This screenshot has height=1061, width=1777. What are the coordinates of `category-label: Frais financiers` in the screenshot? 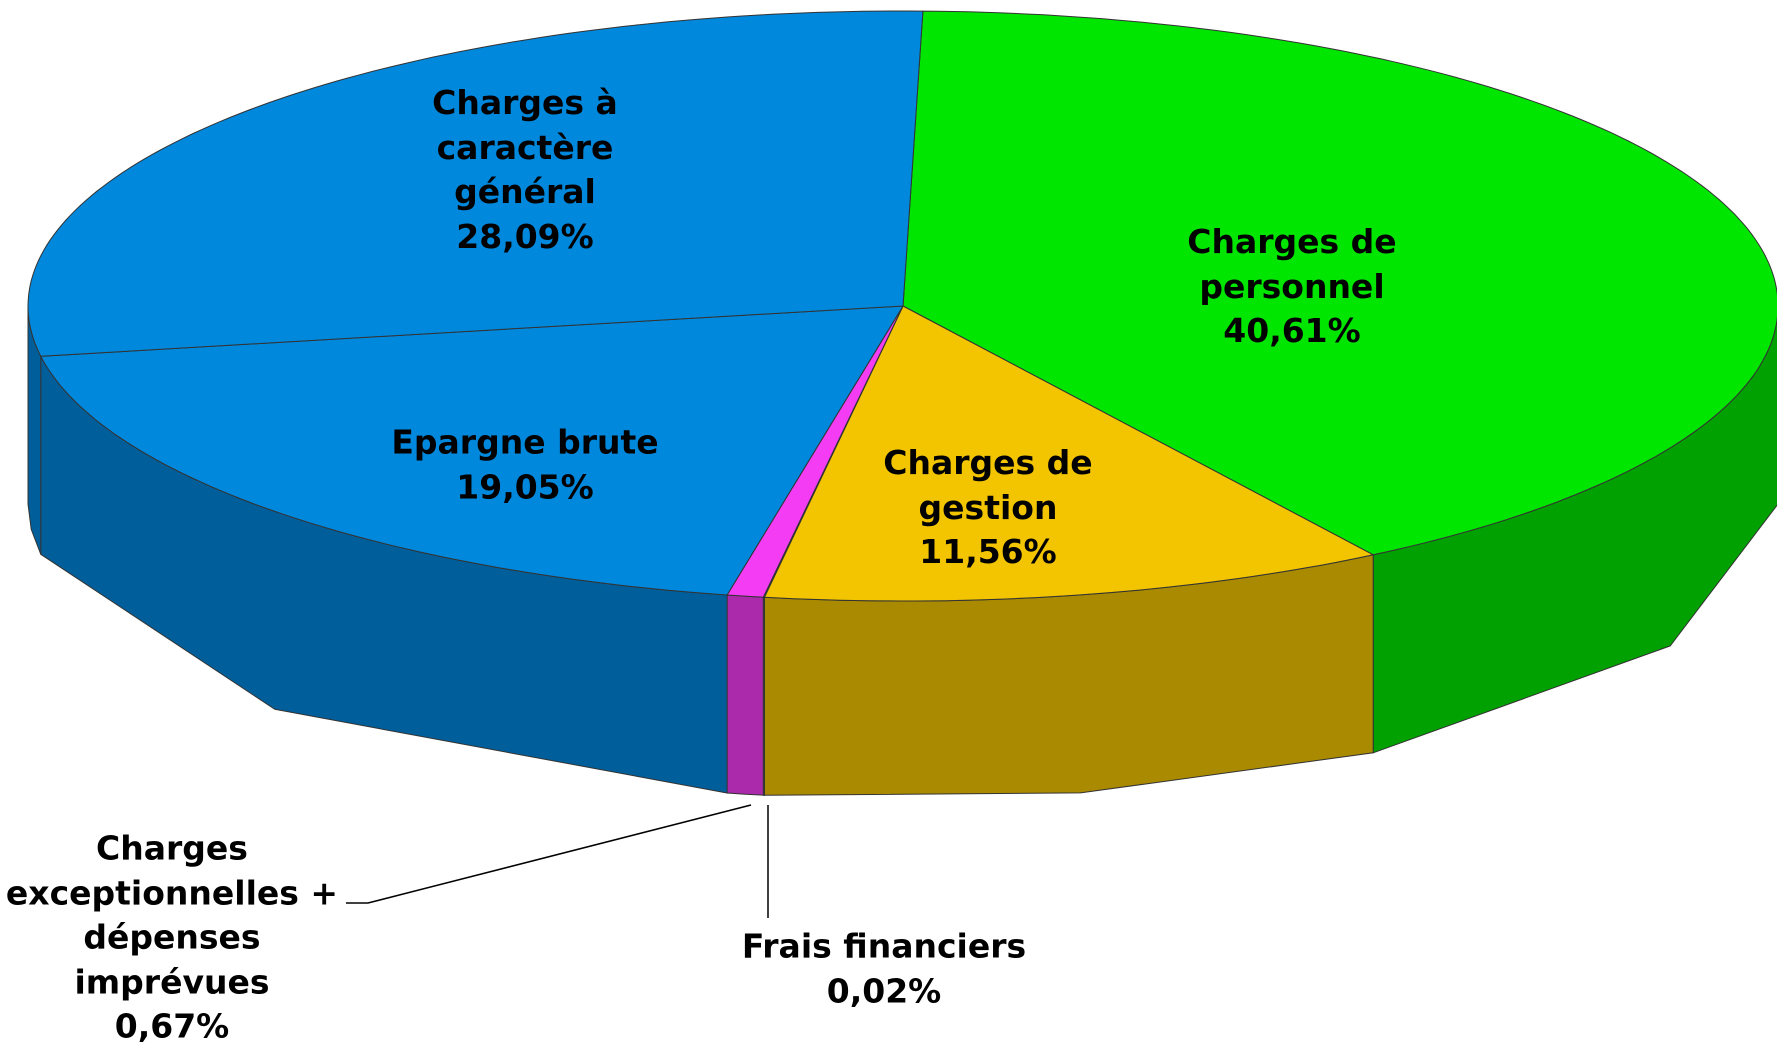 It's located at (884, 946).